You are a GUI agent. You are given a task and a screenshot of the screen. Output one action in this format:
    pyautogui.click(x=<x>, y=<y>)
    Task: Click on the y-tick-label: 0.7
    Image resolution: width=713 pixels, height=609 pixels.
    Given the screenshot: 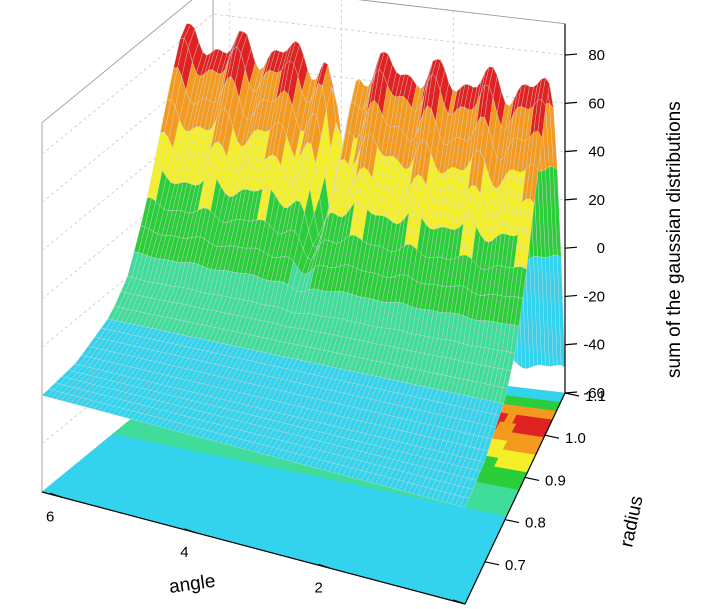 What is the action you would take?
    pyautogui.click(x=515, y=565)
    